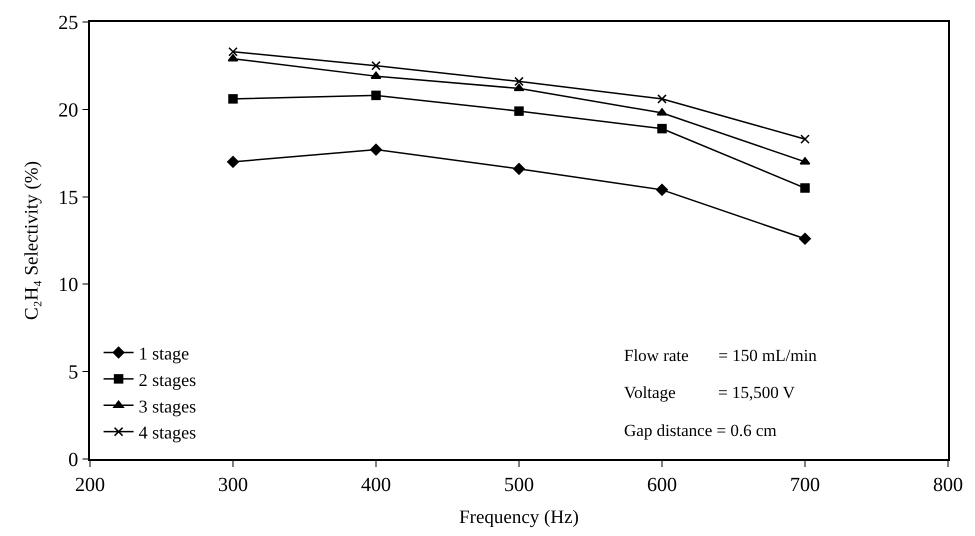 This screenshot has height=536, width=975. Describe the element at coordinates (32, 240) in the screenshot. I see `y-axis-title: C₂H₄ Selectivity (%)` at that location.